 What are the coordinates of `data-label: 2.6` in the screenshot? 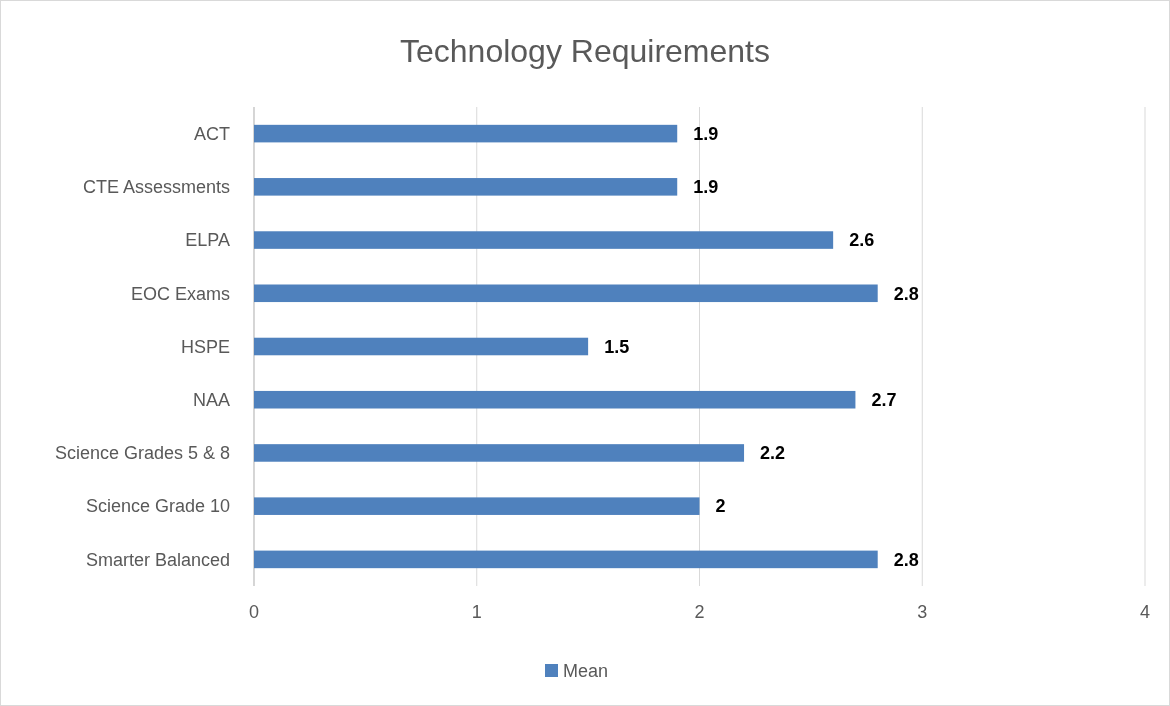 It's located at (862, 240).